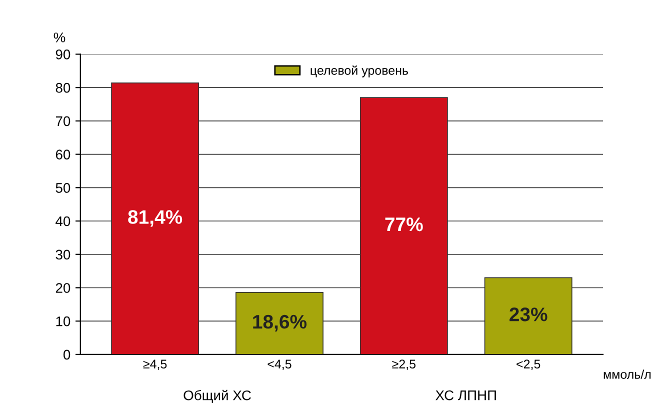 The width and height of the screenshot is (670, 417). Describe the element at coordinates (359, 71) in the screenshot. I see `legend-label: целевой уровень` at that location.